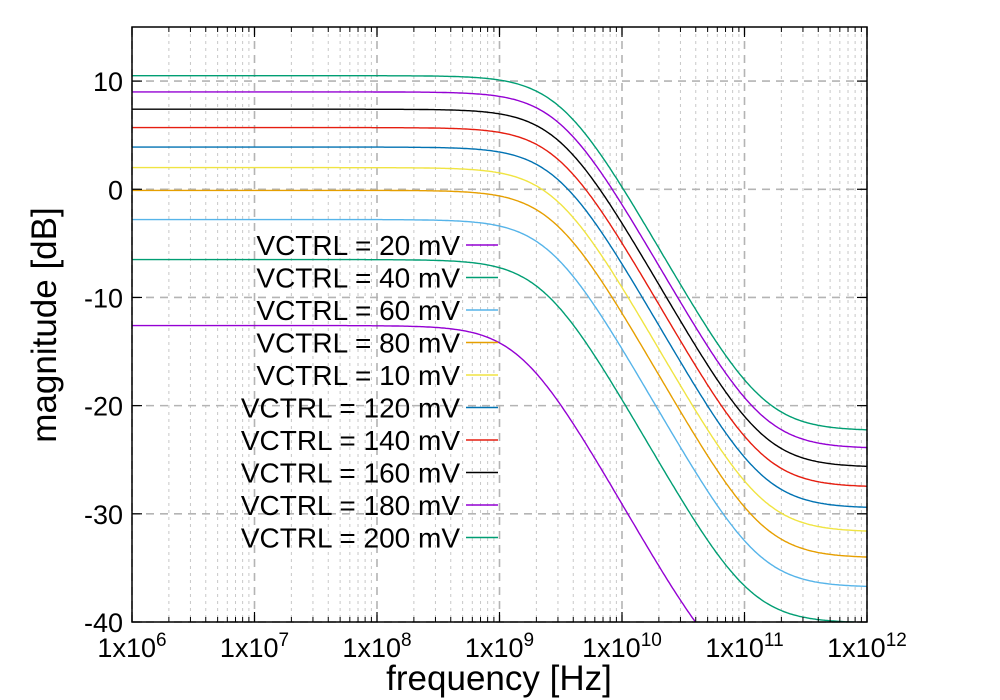 This screenshot has width=1000, height=700. I want to click on legend-entry-label: VCTRL = 60 mV, so click(358, 310).